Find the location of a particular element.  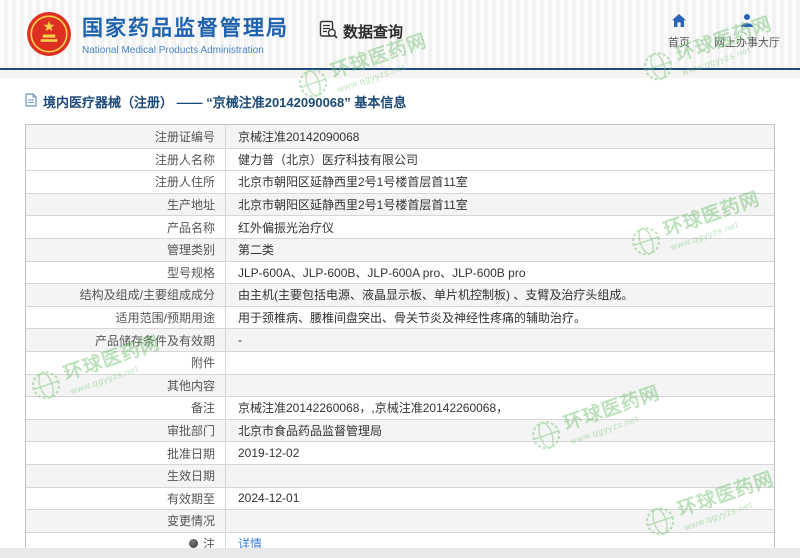

header-divider is located at coordinates (400, 69).